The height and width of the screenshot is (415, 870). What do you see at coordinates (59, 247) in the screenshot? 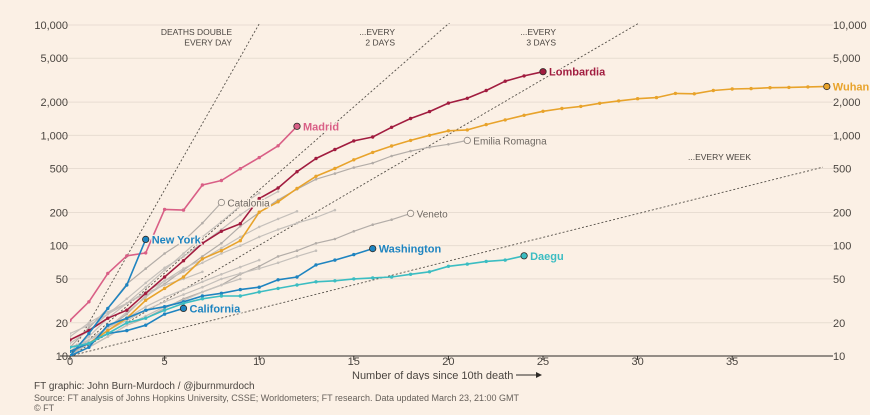
I see `y-tick-label-left: 100` at bounding box center [59, 247].